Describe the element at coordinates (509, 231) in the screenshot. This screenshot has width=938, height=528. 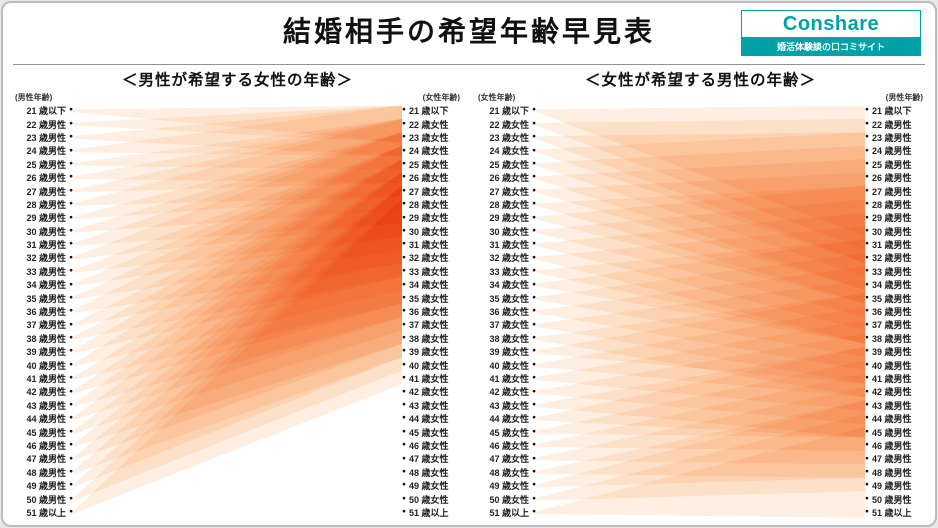
I see `age-label: 30 歳女性` at that location.